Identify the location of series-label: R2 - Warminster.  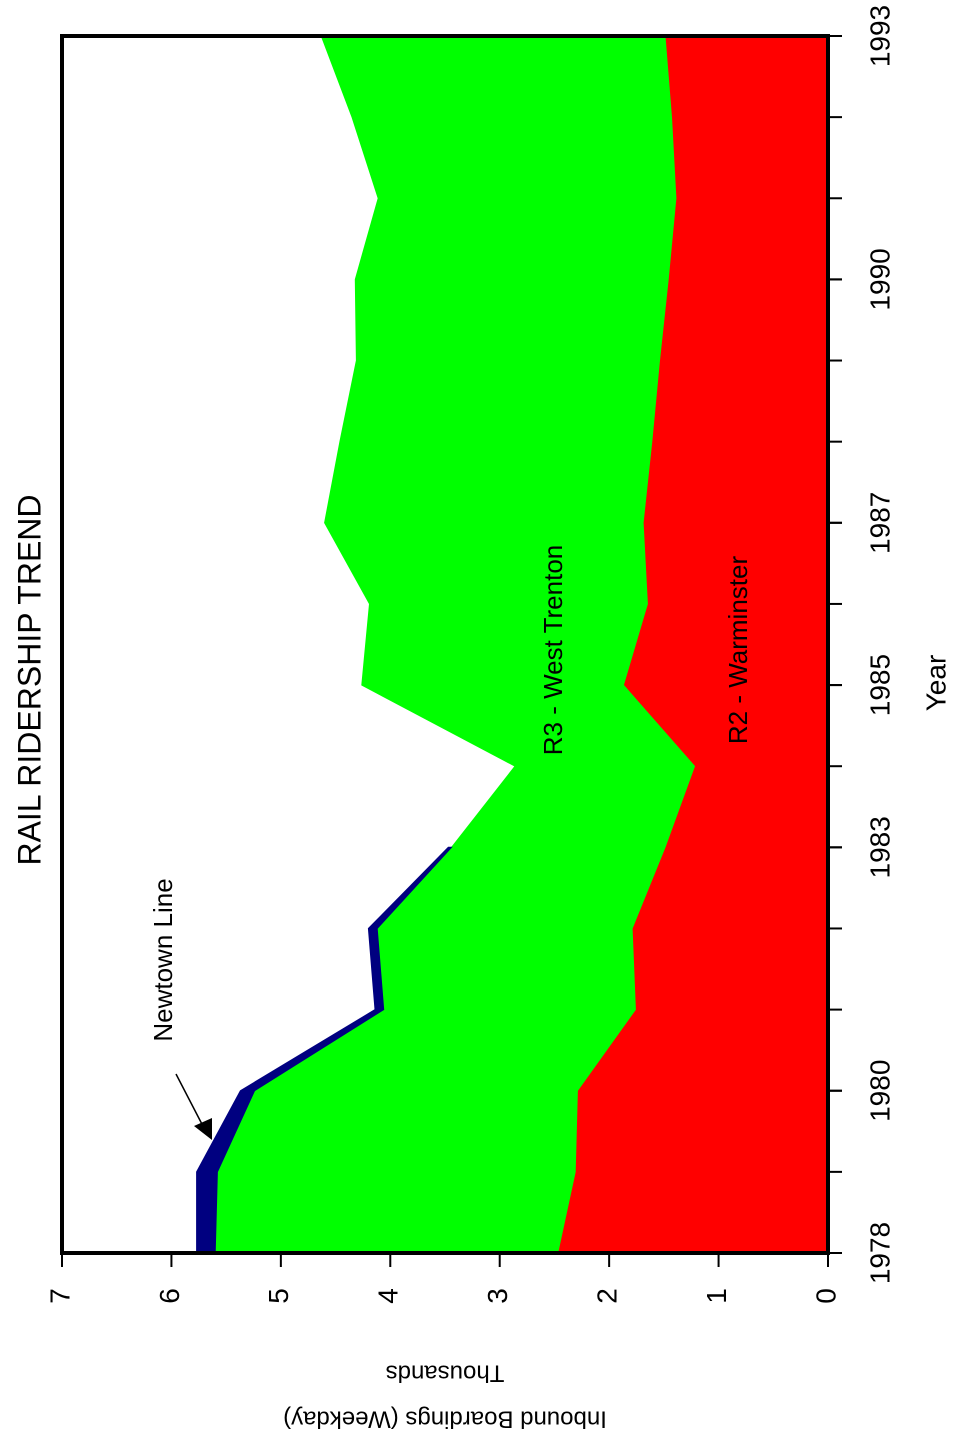
(738, 650).